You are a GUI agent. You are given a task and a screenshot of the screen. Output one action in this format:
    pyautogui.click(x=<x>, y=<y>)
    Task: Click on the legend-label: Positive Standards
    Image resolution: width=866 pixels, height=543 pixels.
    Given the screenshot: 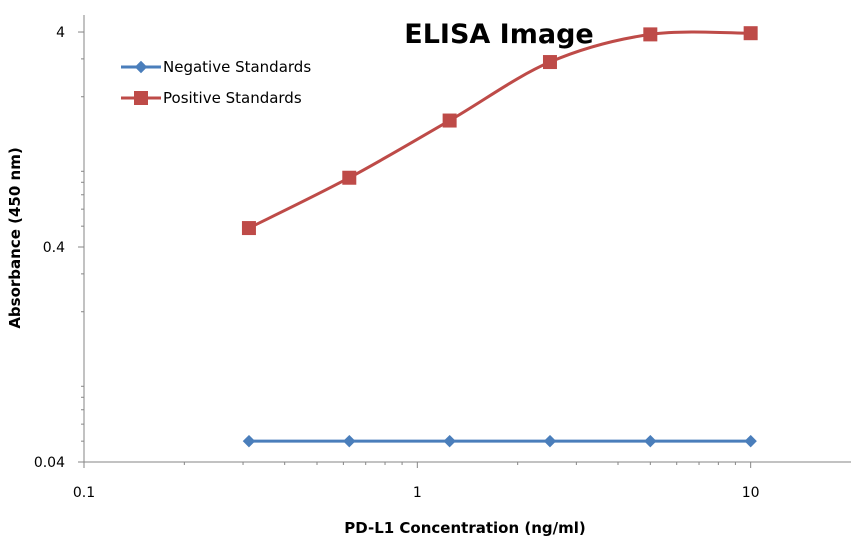 What is the action you would take?
    pyautogui.click(x=232, y=98)
    